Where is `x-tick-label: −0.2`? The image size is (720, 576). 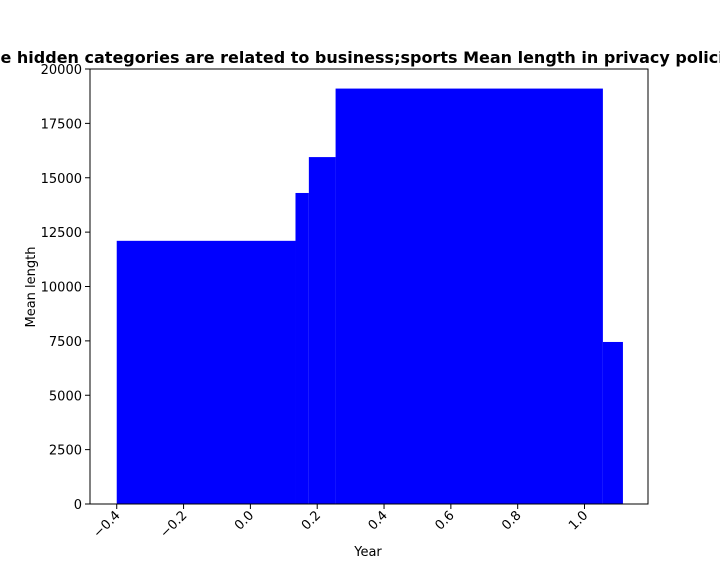
x-tick-label: −0.2 is located at coordinates (173, 524).